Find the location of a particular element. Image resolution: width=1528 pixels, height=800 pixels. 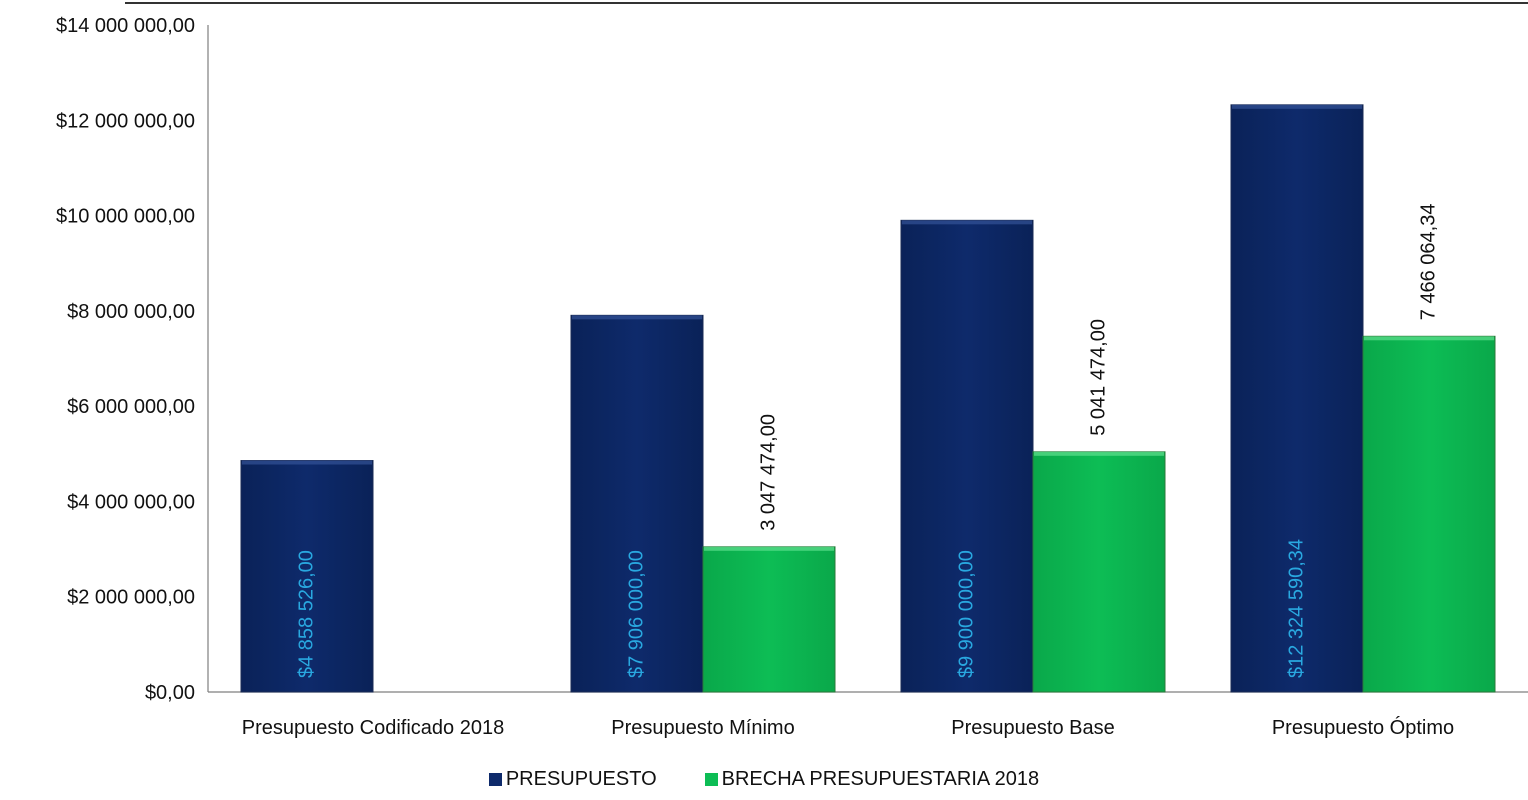

legend-item-brecha: BRECHA PRESUPUESTARIA 2018 is located at coordinates (872, 779).